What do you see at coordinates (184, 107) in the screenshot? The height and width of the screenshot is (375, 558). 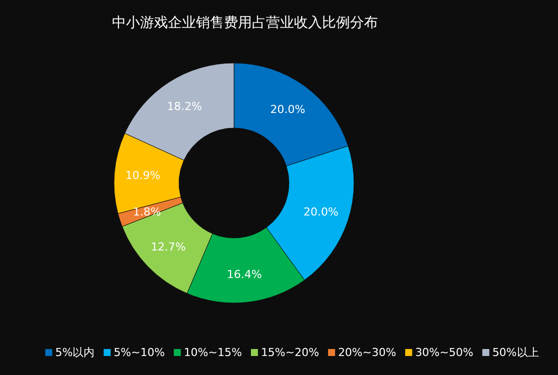 I see `data-label: 18.2%` at bounding box center [184, 107].